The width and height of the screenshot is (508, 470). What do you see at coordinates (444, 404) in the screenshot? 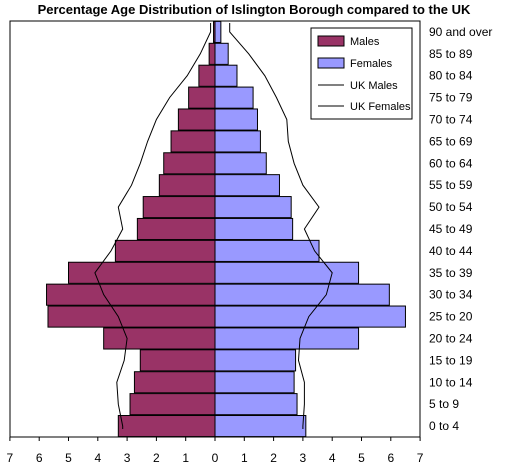
I see `age-band-label: 5 to 9` at bounding box center [444, 404].